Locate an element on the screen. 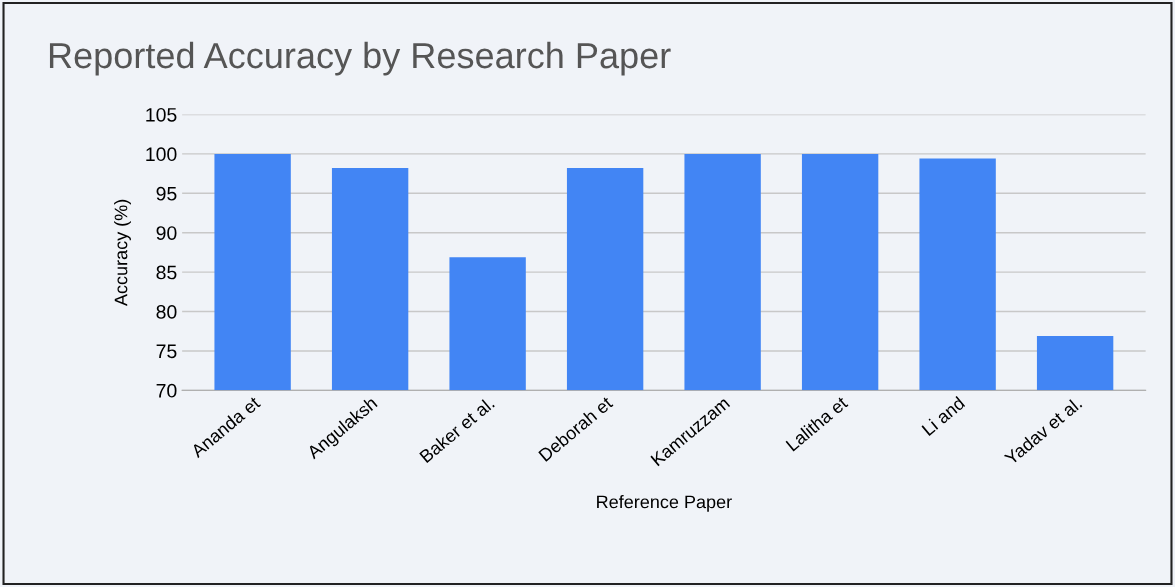  y-tick-label: 80 is located at coordinates (166, 312).